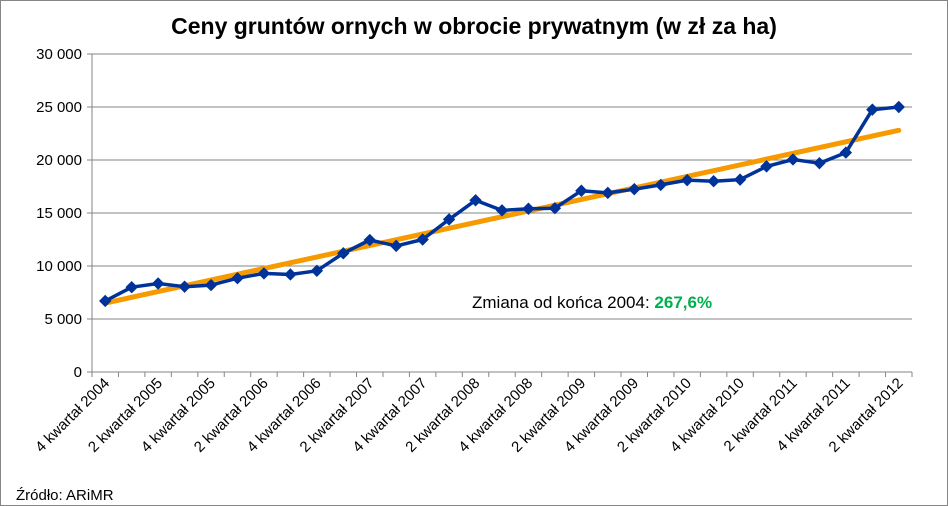  Describe the element at coordinates (683, 302) in the screenshot. I see `change-annotation-value: 267,6%` at that location.